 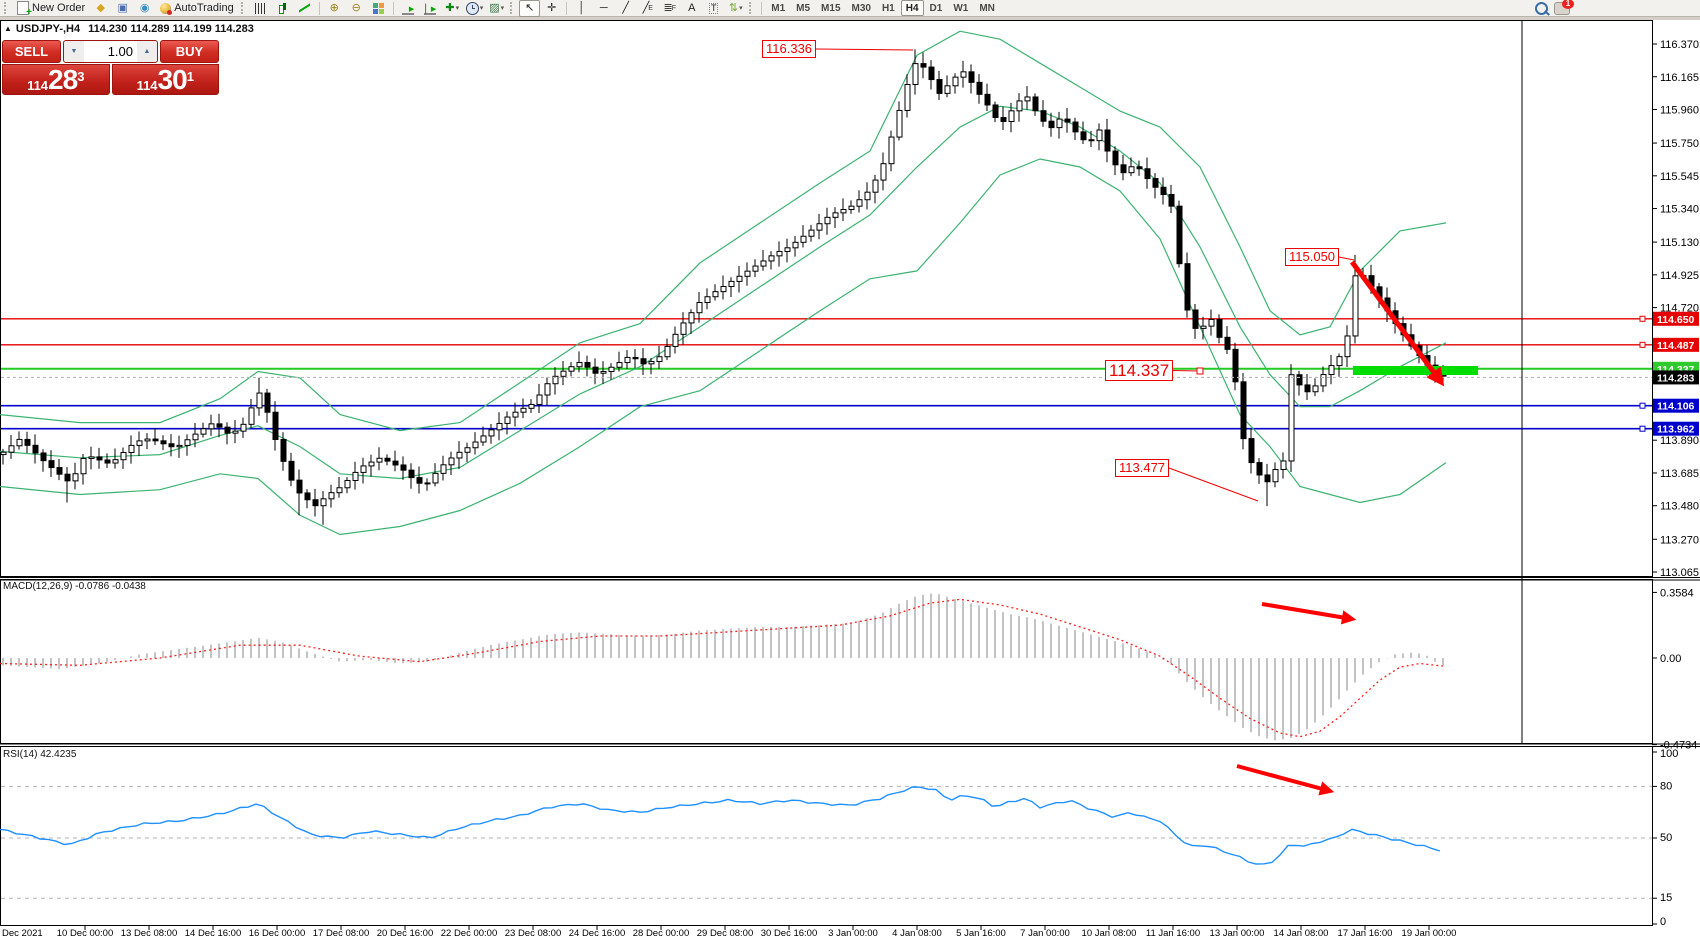 What do you see at coordinates (452, 8) in the screenshot?
I see `indicators-icon: ✚ ▾` at bounding box center [452, 8].